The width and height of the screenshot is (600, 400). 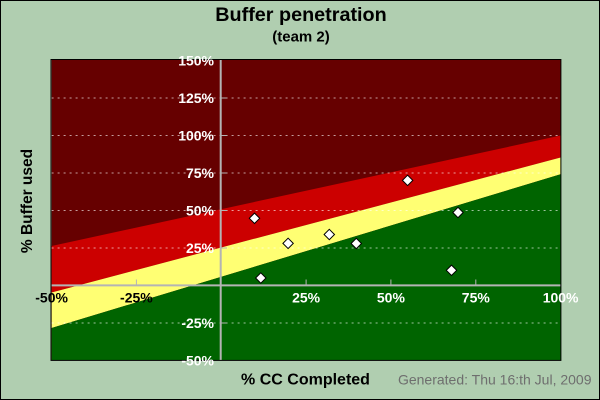 What do you see at coordinates (27, 201) in the screenshot?
I see `svg-text: % Buffer used` at bounding box center [27, 201].